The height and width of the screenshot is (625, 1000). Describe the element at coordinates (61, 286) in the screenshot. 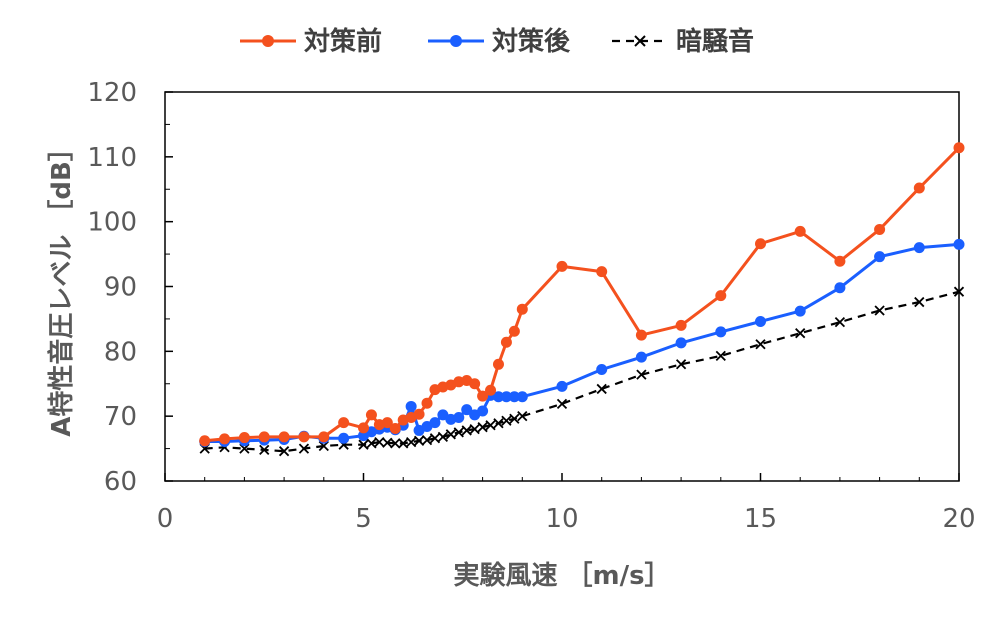

I see `y-axis-title: A特性音圧レベル ［dB］` at that location.